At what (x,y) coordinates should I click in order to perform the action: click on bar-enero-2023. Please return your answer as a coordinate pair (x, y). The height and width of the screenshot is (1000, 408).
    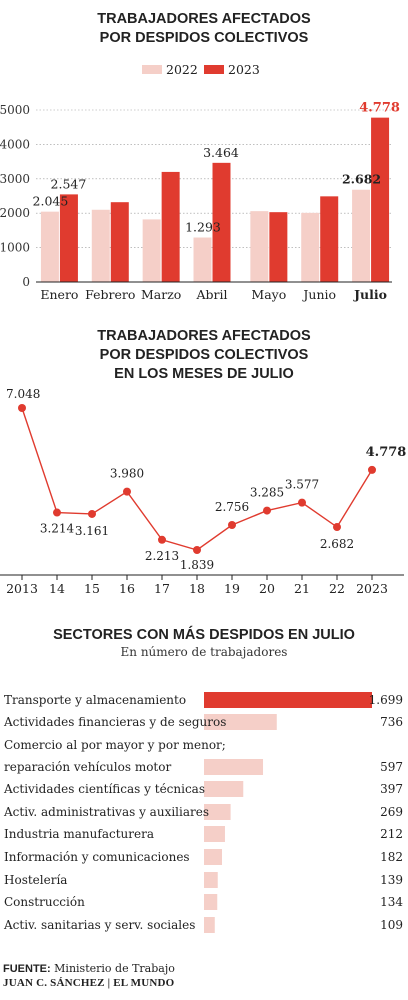
    Looking at the image, I should click on (68, 238).